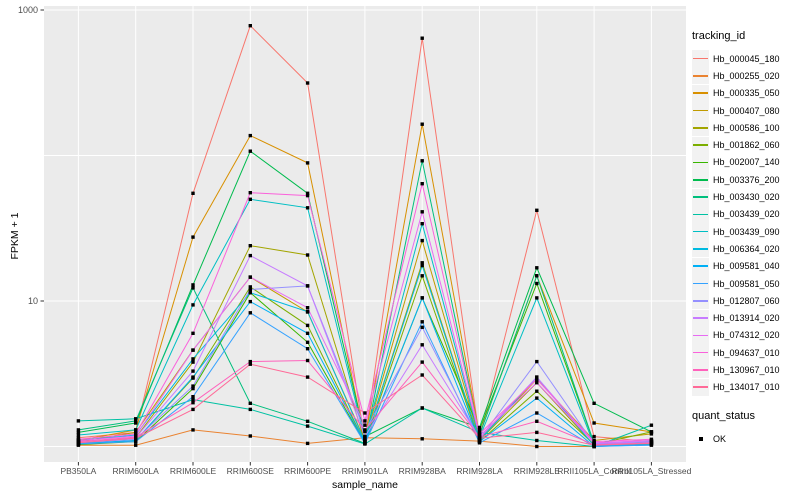 The height and width of the screenshot is (500, 800). Describe the element at coordinates (746, 93) in the screenshot. I see `legend-item: Hb_000335_050` at that location.